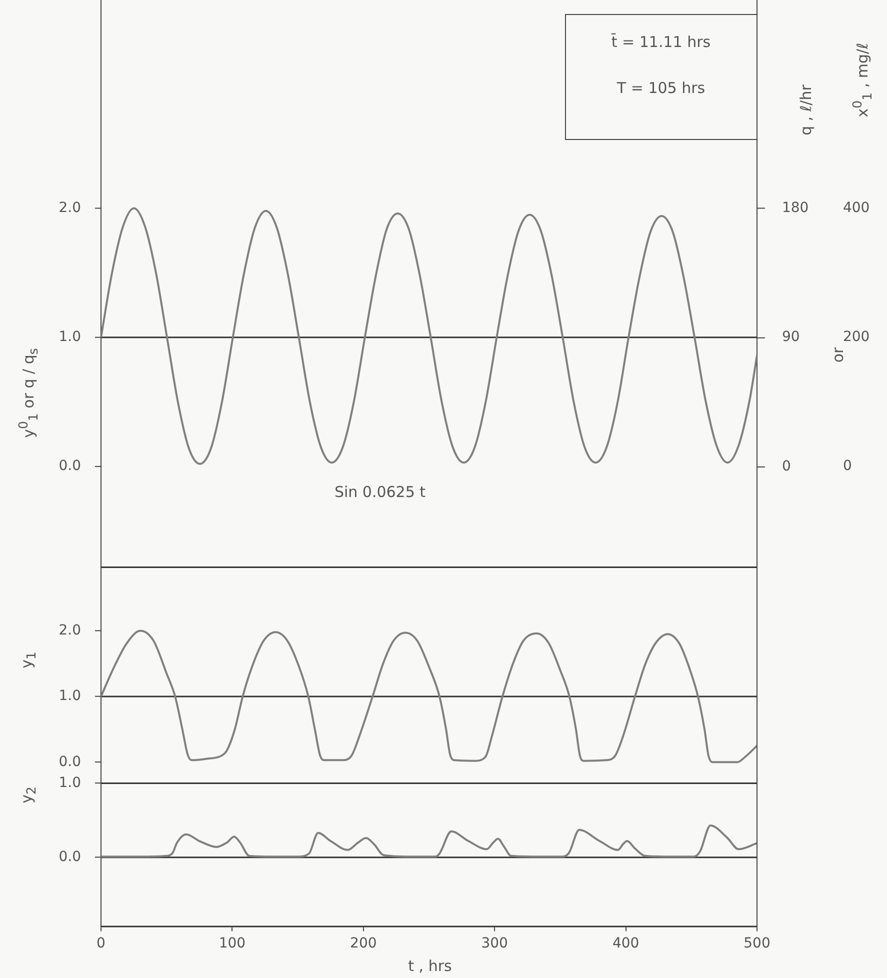  What do you see at coordinates (661, 88) in the screenshot?
I see `annotation: T = 105 hrs` at bounding box center [661, 88].